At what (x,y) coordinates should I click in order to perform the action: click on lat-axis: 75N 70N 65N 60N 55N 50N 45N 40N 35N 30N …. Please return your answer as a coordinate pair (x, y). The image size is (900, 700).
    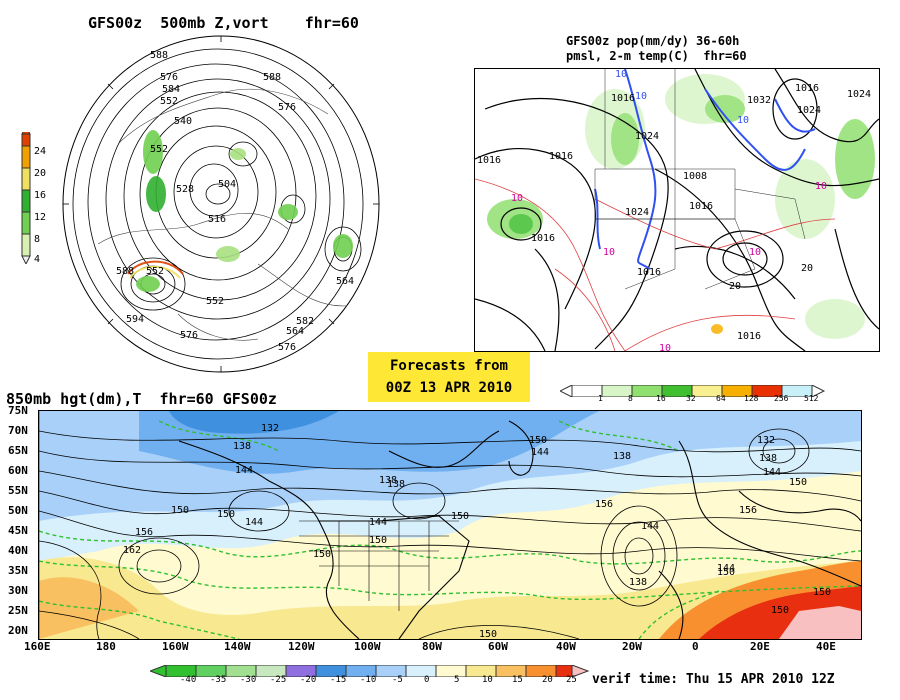
    Looking at the image, I should click on (20, 521).